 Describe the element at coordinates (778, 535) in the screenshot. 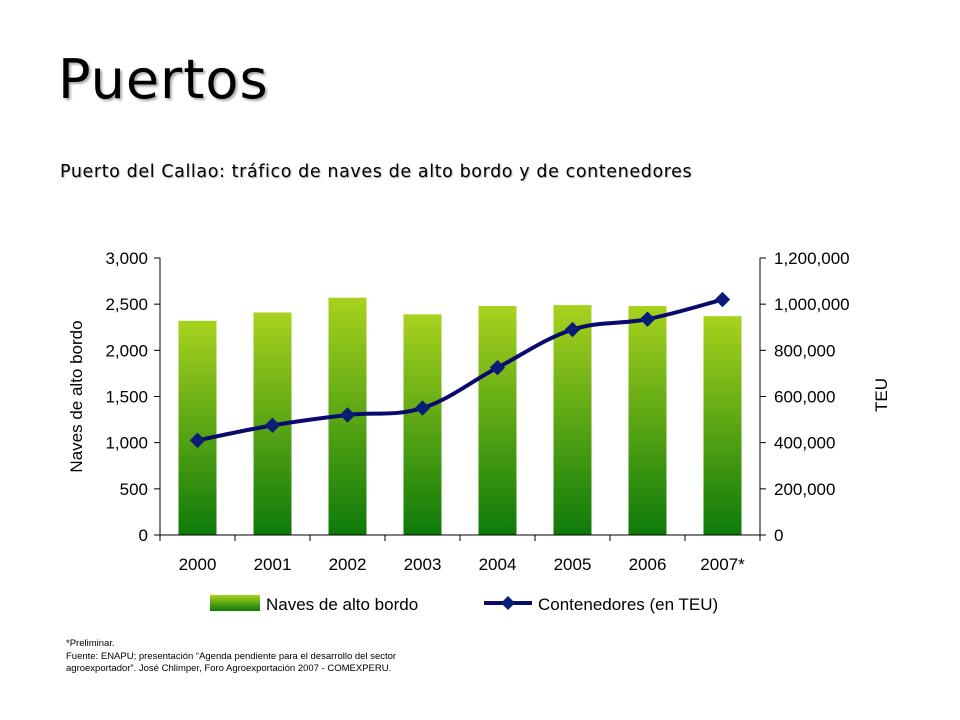

I see `y-tick-label-right: 0` at that location.